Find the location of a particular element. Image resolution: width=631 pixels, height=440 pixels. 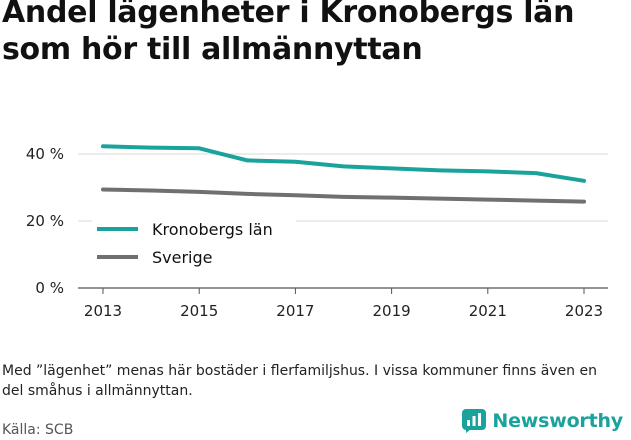

x-tick-label: 2017 is located at coordinates (295, 311).